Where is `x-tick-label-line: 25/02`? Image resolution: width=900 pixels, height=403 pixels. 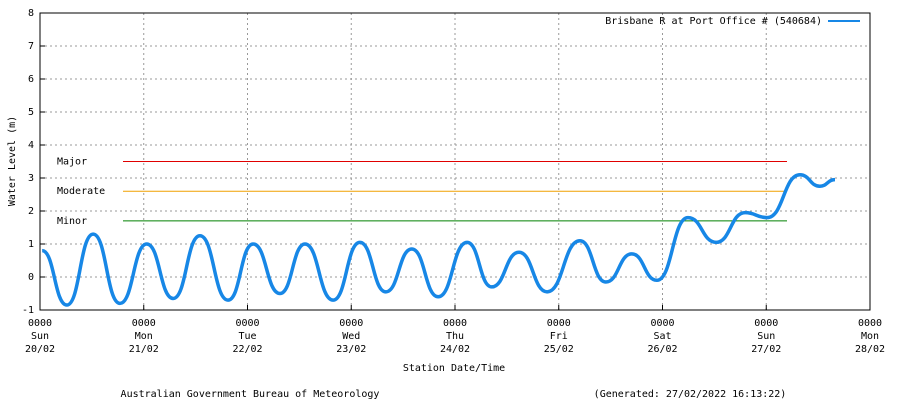 x-tick-label-line: 25/02 is located at coordinates (559, 349).